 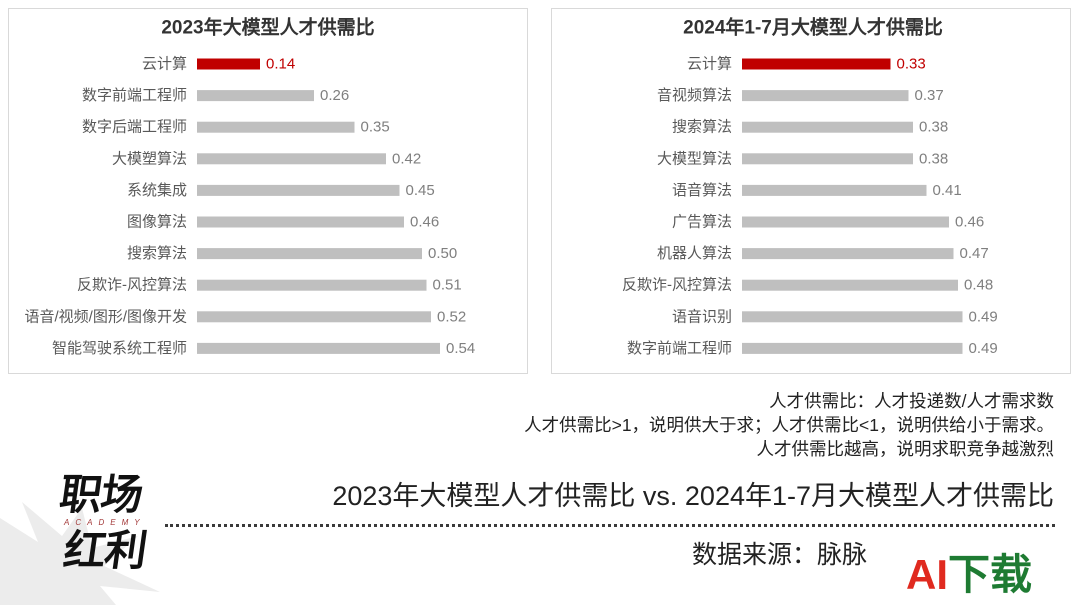 I want to click on category-label: 机器人算法, so click(x=694, y=253).